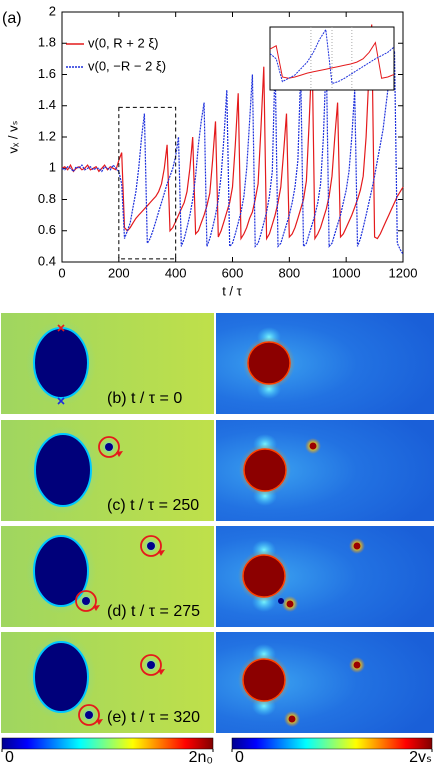 Image resolution: width=436 pixels, height=765 pixels. I want to click on y-tick-label: 0.8, so click(47, 198).